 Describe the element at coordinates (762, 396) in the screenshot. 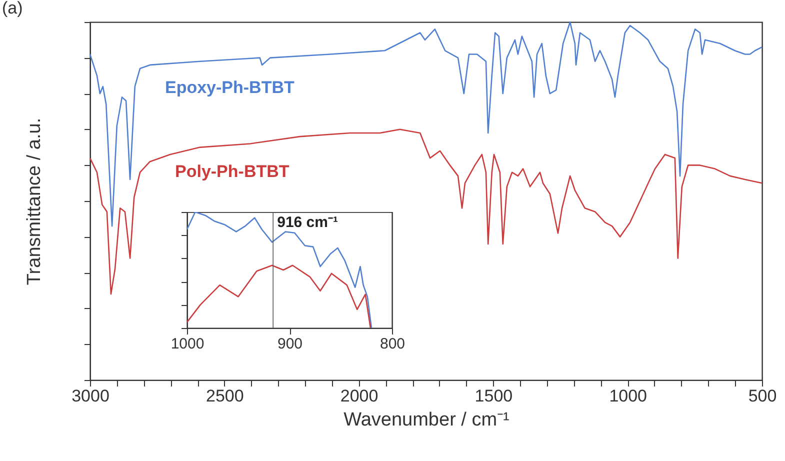

I see `x-tick-label: 500` at that location.